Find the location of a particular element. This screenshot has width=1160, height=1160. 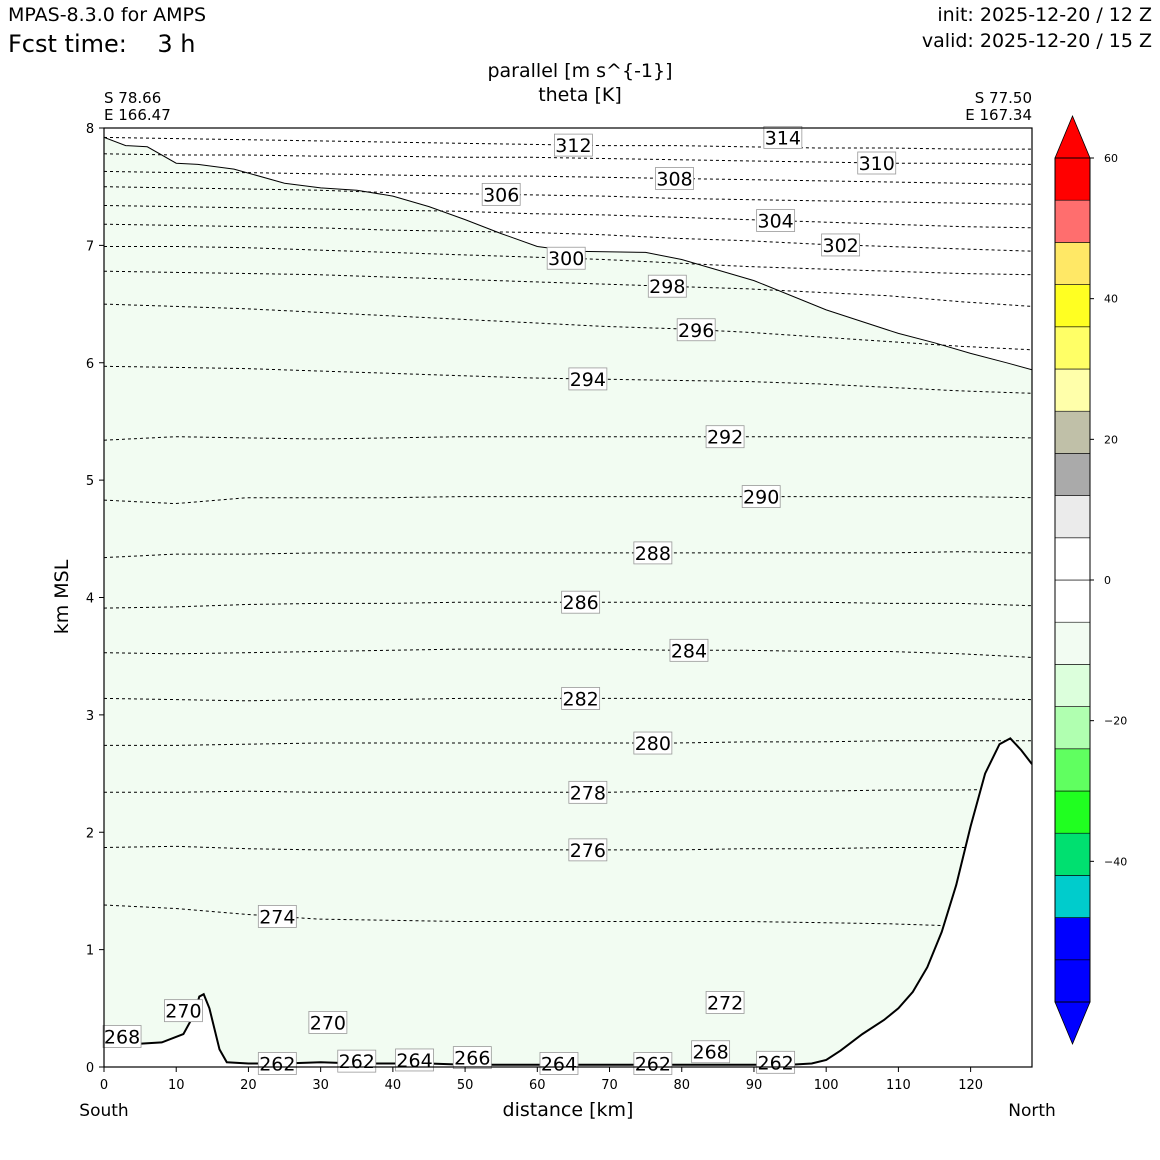

theta-label-296: 296 is located at coordinates (696, 331).